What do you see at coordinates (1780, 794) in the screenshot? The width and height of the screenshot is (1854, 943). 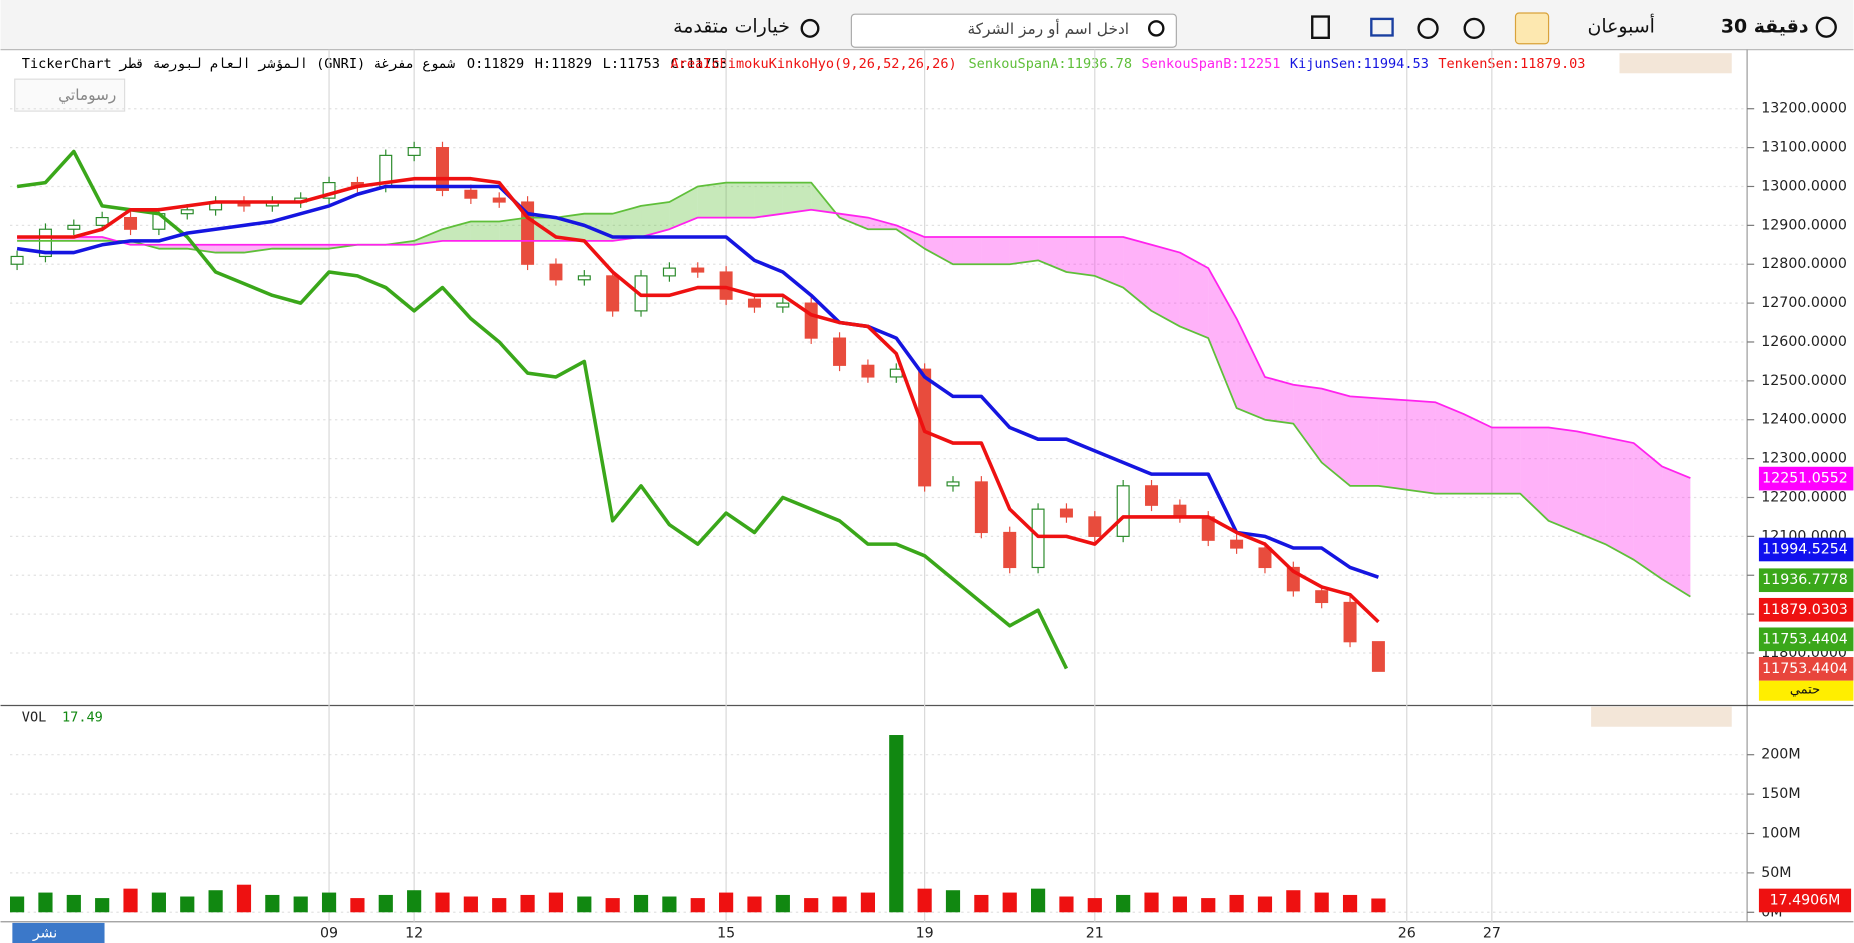 I see `y-tick-label: 150M` at bounding box center [1780, 794].